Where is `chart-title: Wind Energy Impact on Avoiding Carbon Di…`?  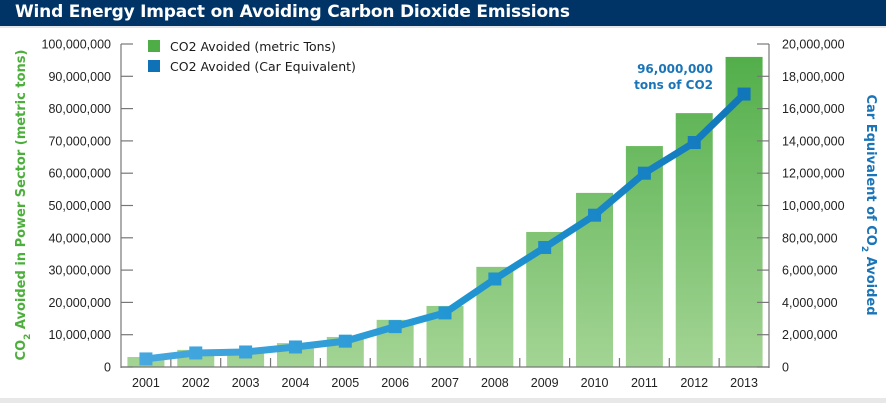
chart-title: Wind Energy Impact on Avoiding Carbon Di… is located at coordinates (292, 12).